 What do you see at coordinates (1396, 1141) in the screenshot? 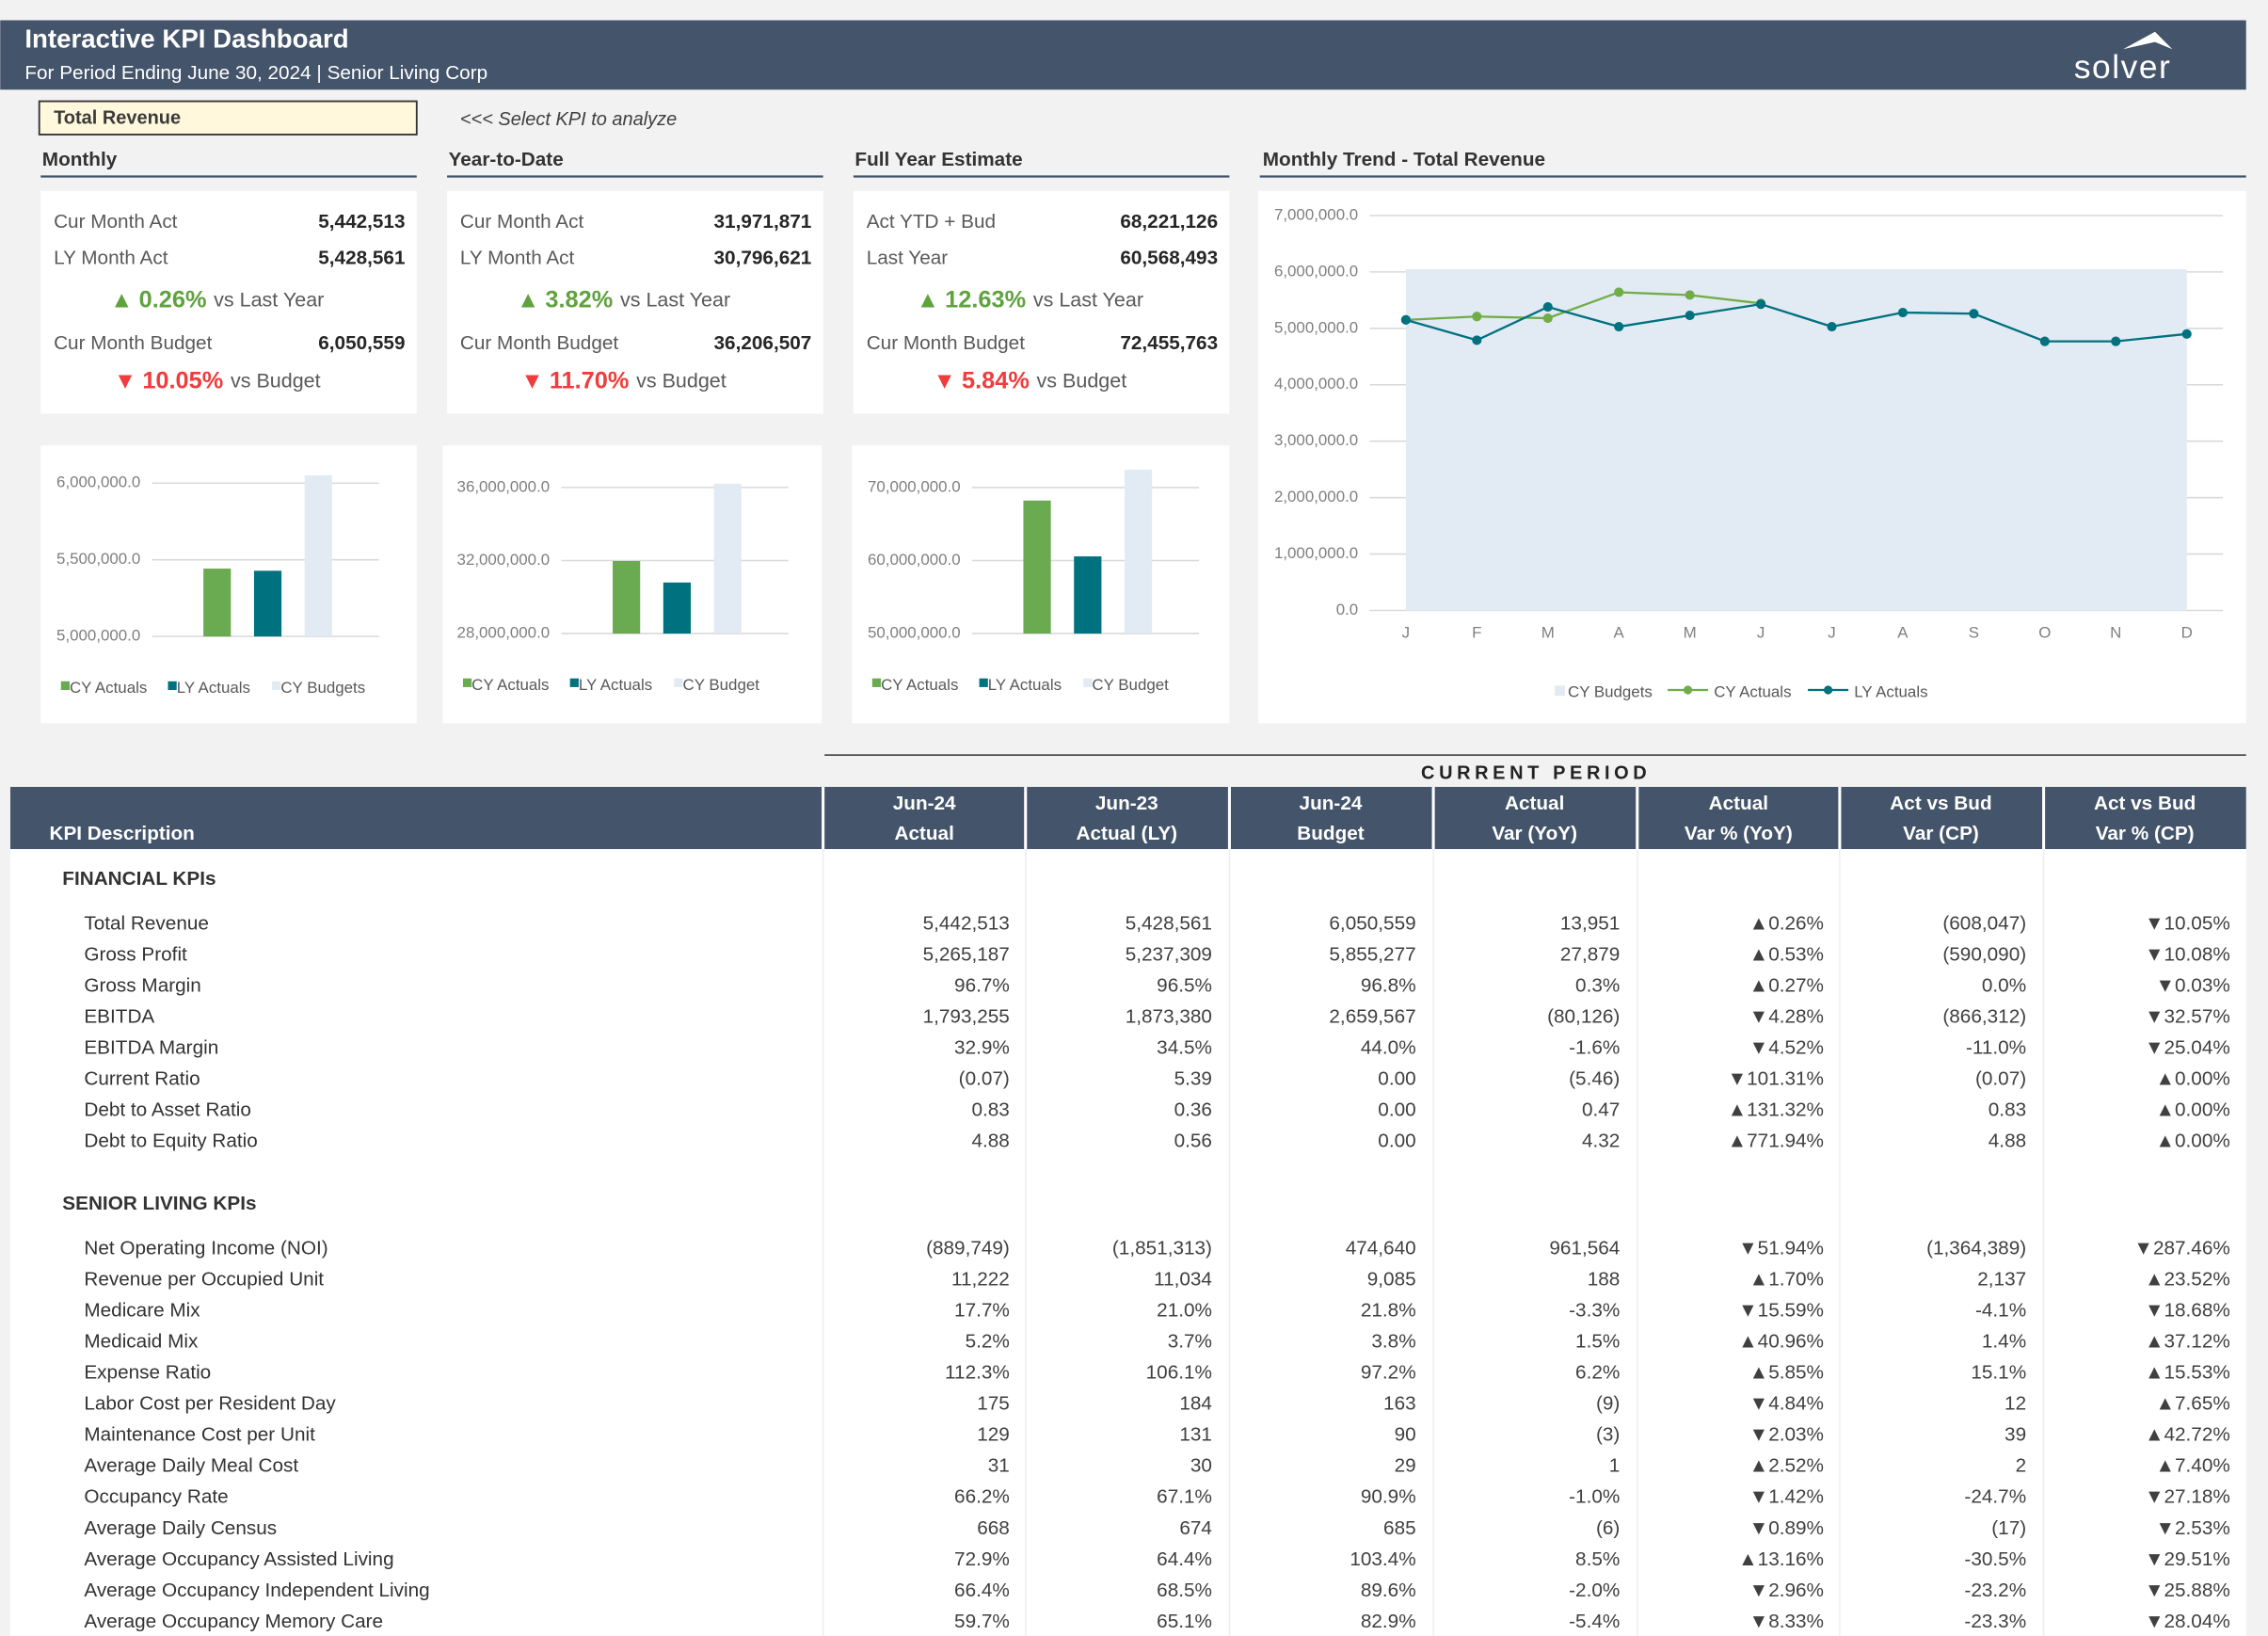
I see `cell: 0.00` at bounding box center [1396, 1141].